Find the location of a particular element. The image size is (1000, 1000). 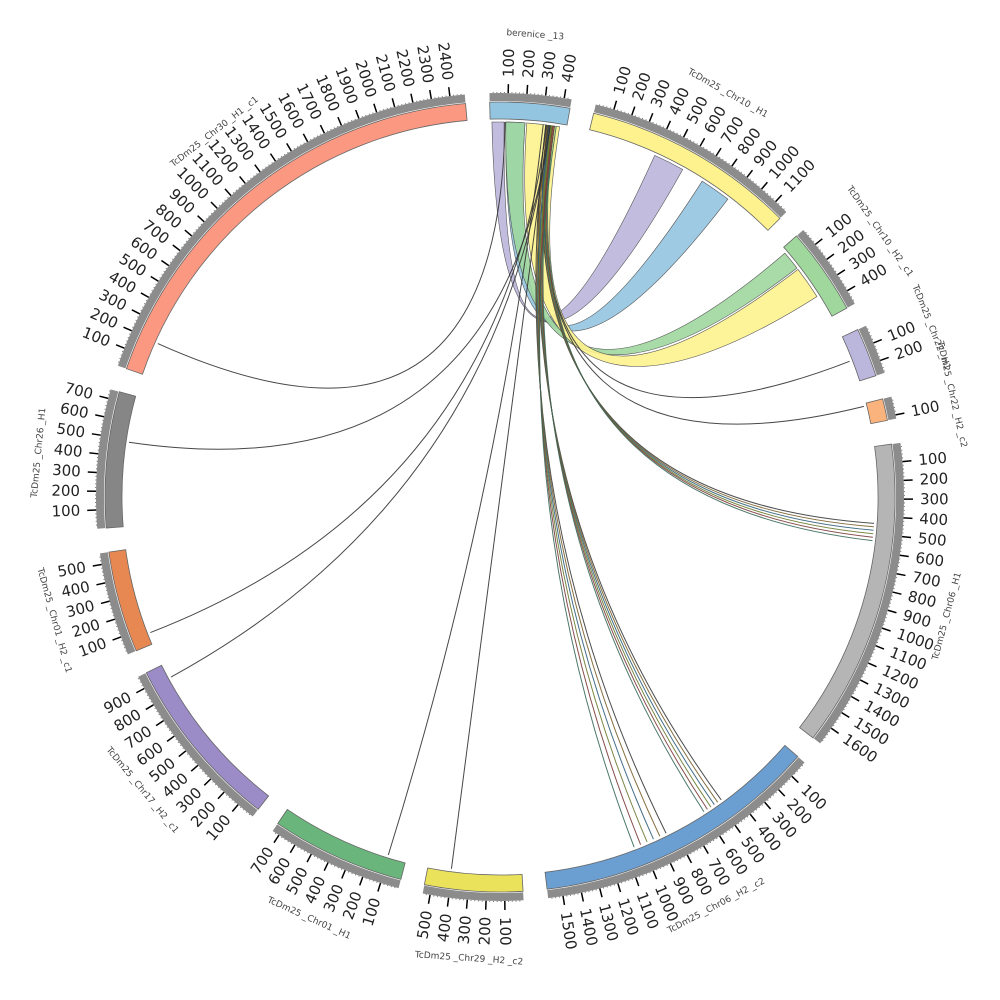

ideogram-tcdm25-chr17-h2-c1 is located at coordinates (207, 737).